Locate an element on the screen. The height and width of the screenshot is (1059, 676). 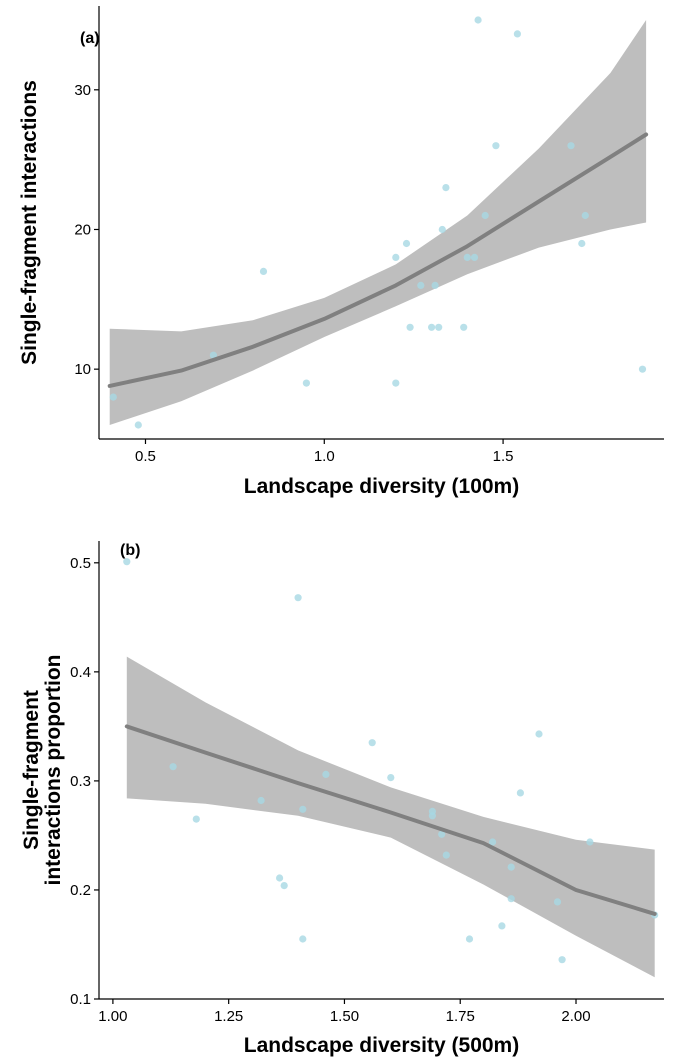
y-tick-label: 0.4 is located at coordinates (80, 672).